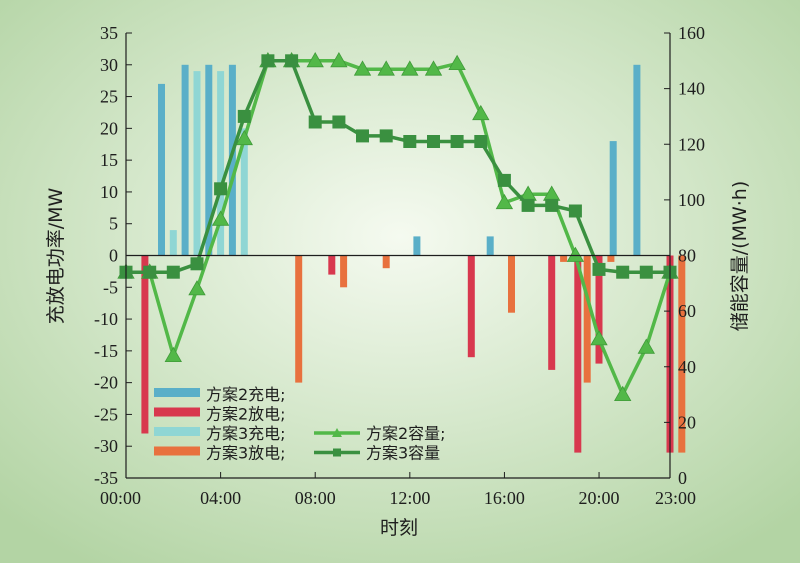  What do you see at coordinates (300, 424) in the screenshot?
I see `legend: 方案2充电;方案2放电;方案3充电;方案3放电; 方案2容量;方案3容量` at bounding box center [300, 424].